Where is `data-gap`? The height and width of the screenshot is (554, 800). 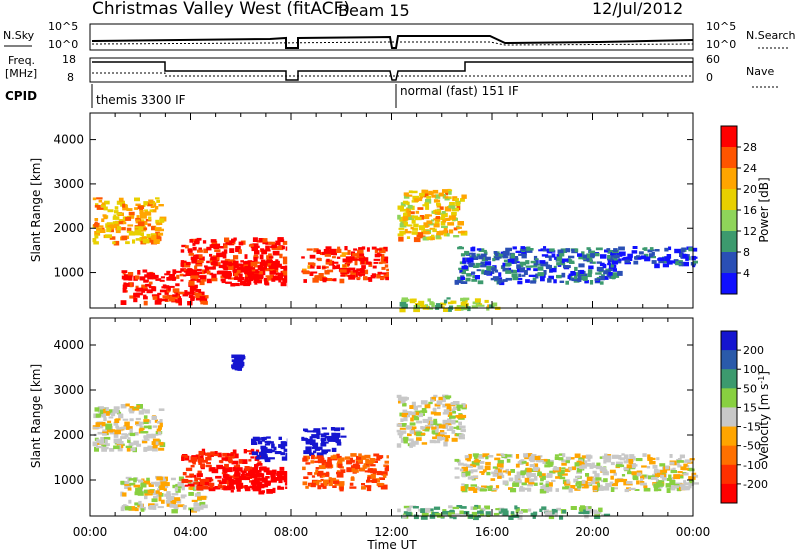 data-gap is located at coordinates (293, 210).